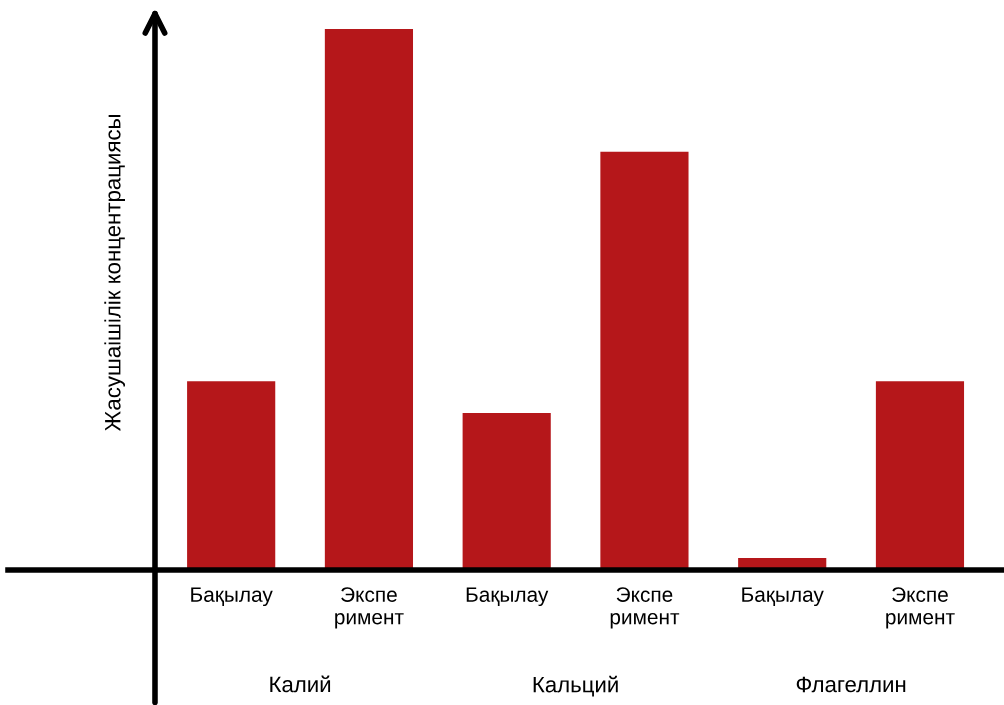 This screenshot has height=705, width=1004. What do you see at coordinates (575, 686) in the screenshot?
I see `text: Кальций` at bounding box center [575, 686].